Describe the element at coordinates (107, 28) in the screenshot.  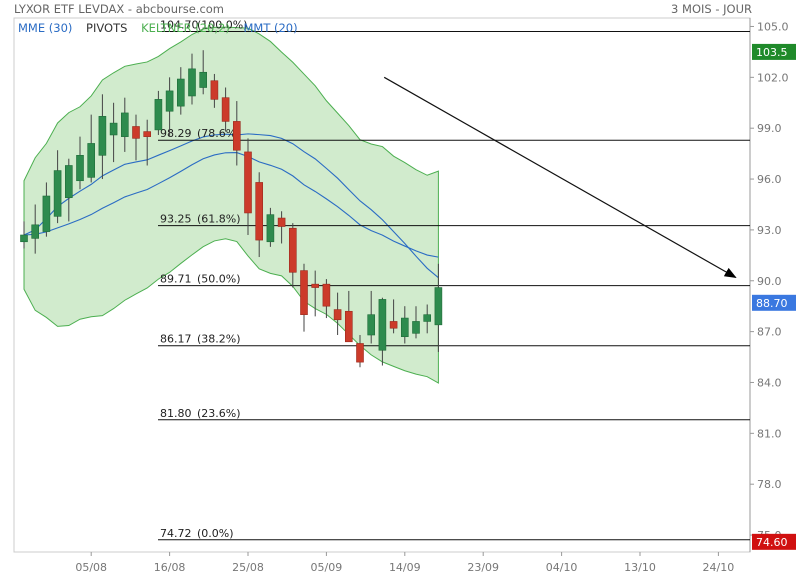
I see `legend-pivots: PIVOTS` at that location.